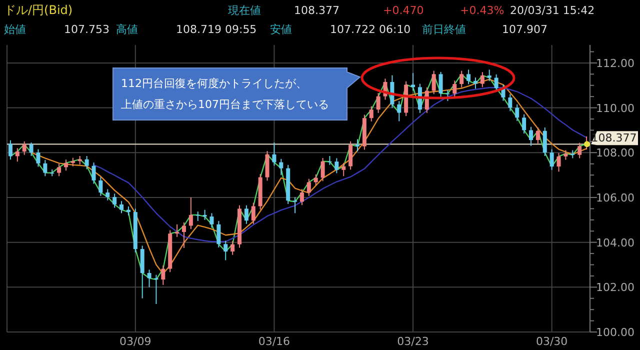 The image size is (640, 350). I want to click on text: 前日終値, so click(444, 29).